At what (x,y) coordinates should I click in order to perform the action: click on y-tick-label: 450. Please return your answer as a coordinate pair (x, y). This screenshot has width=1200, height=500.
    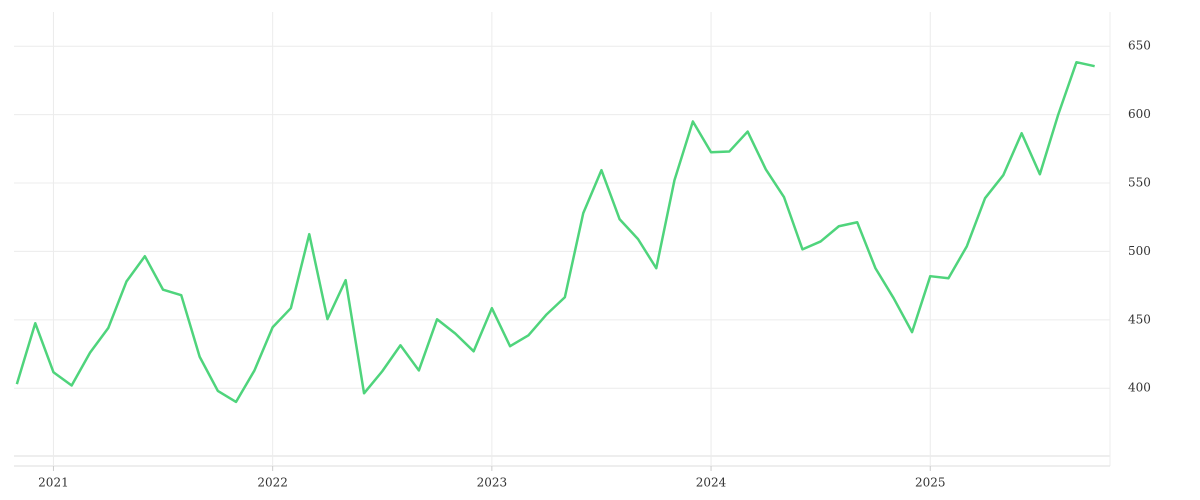
    Looking at the image, I should click on (1139, 319).